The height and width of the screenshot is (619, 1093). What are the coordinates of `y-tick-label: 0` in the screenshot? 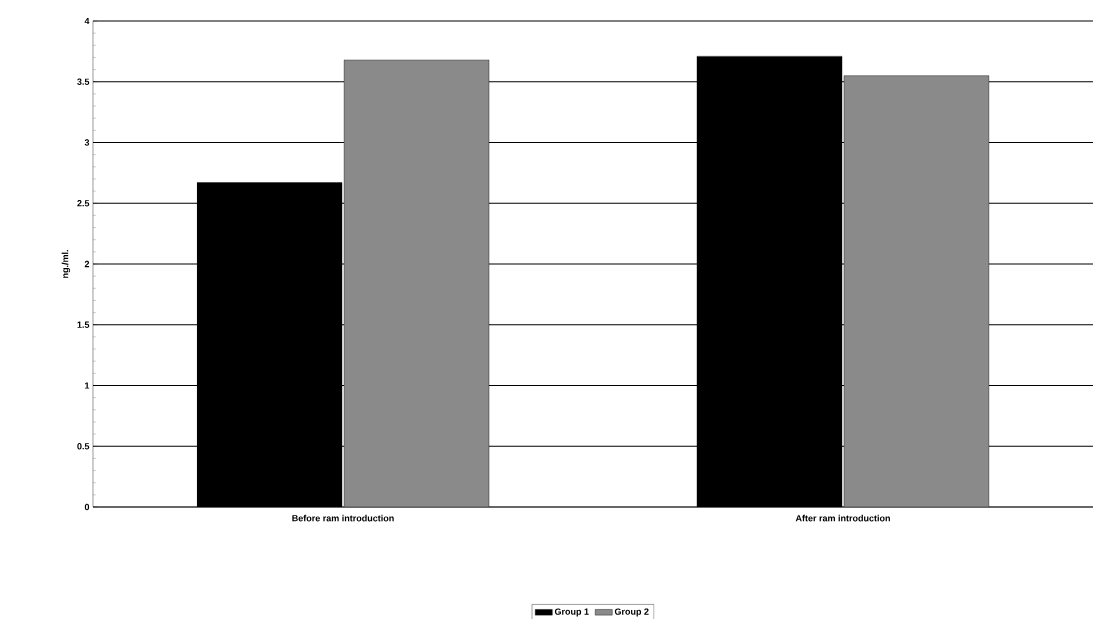 It's located at (87, 507).